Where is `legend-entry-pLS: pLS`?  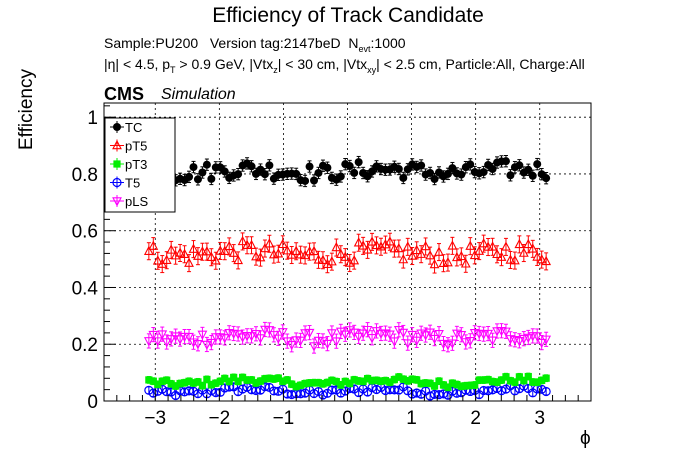 legend-entry-pLS: pLS is located at coordinates (129, 201).